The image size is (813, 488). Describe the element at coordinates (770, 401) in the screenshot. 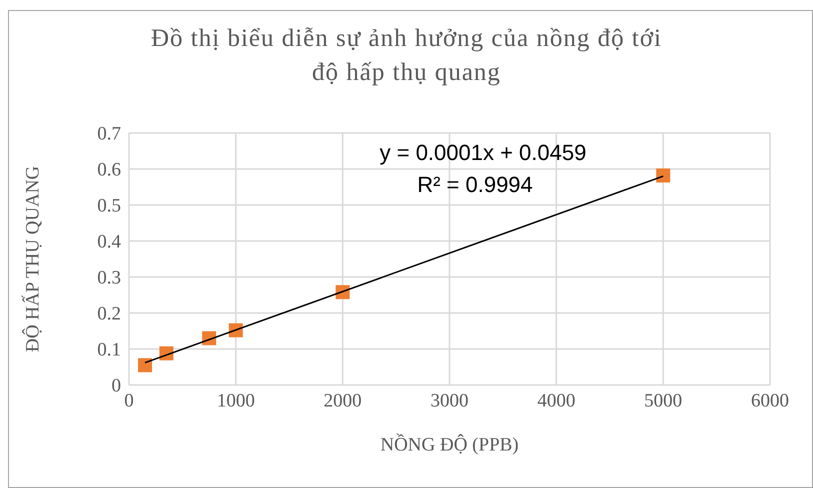

I see `x-tick-label: 6000` at that location.